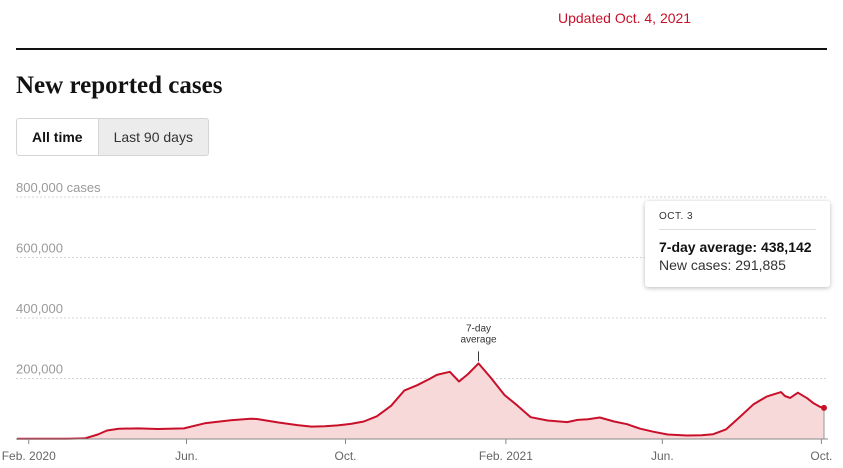  I want to click on tooltip-date: Oct. 3, so click(737, 220).